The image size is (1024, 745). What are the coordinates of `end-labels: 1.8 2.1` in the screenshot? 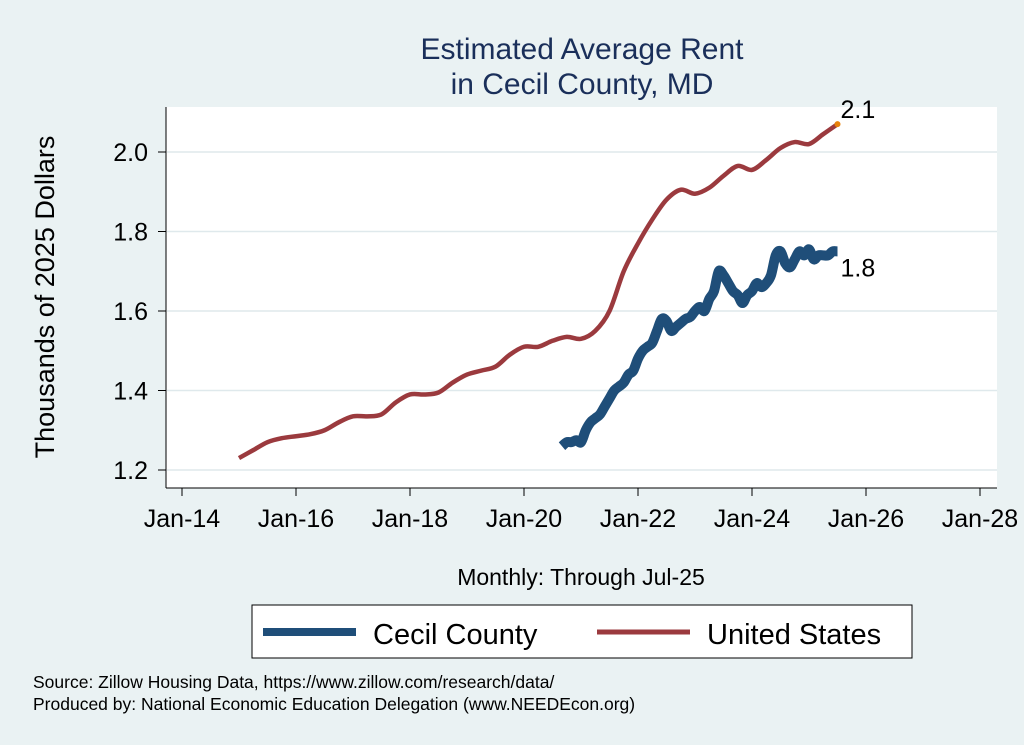 It's located at (855, 189).